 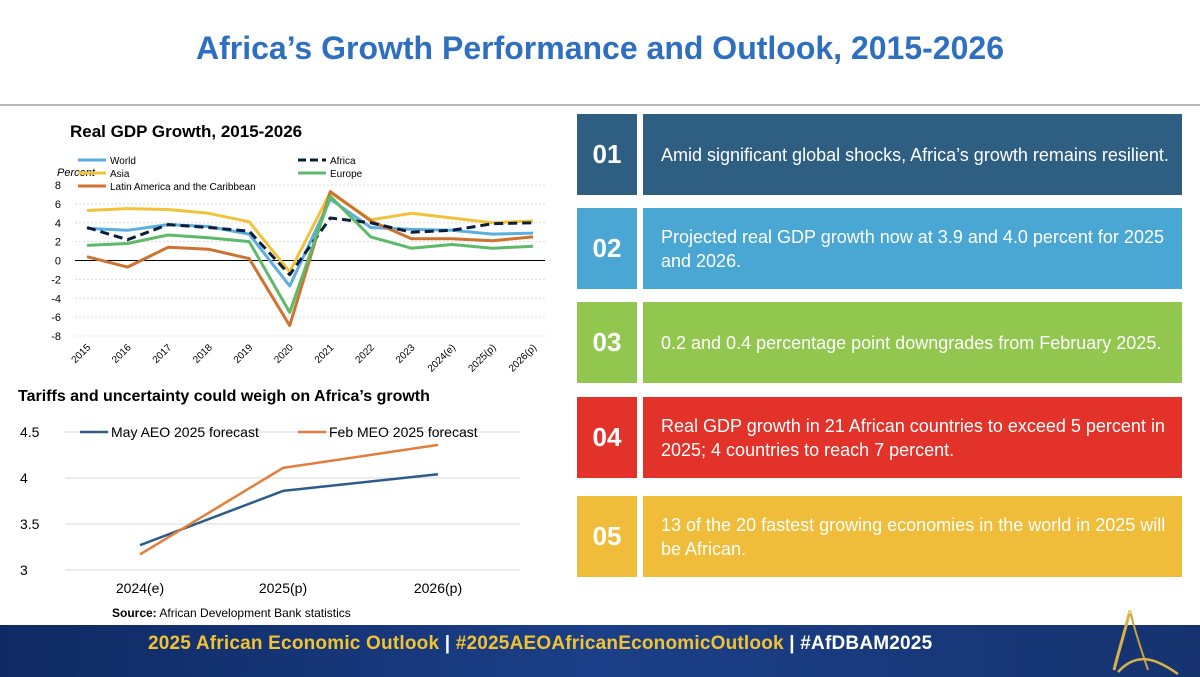 I want to click on y-tick-label: -2, so click(x=56, y=280).